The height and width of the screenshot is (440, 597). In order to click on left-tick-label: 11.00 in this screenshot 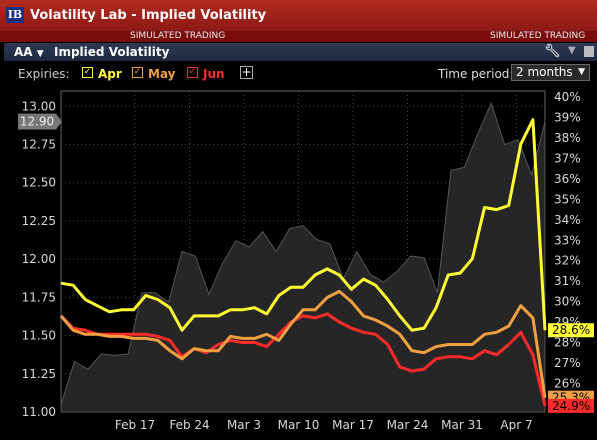, I will do `click(39, 412)`.